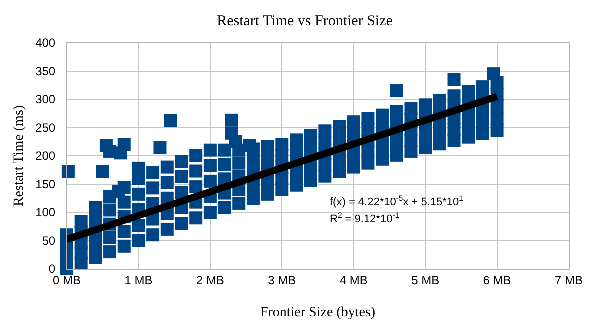 The width and height of the screenshot is (610, 330). Describe the element at coordinates (46, 99) in the screenshot. I see `y-tick-label: 300` at that location.